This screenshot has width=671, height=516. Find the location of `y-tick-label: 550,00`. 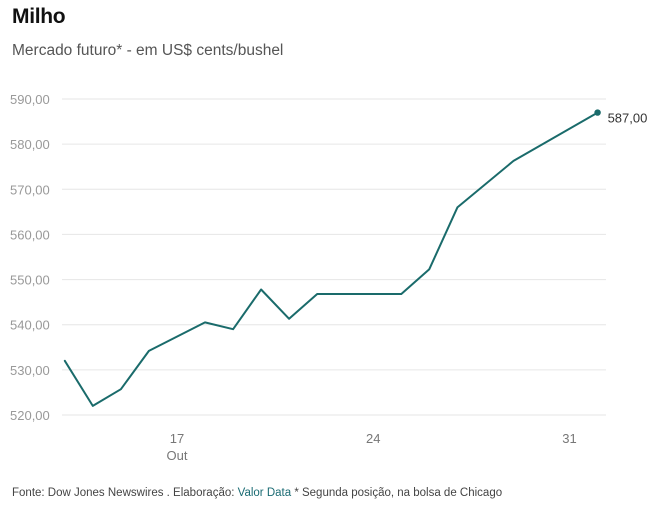

y-tick-label: 550,00 is located at coordinates (30, 280).